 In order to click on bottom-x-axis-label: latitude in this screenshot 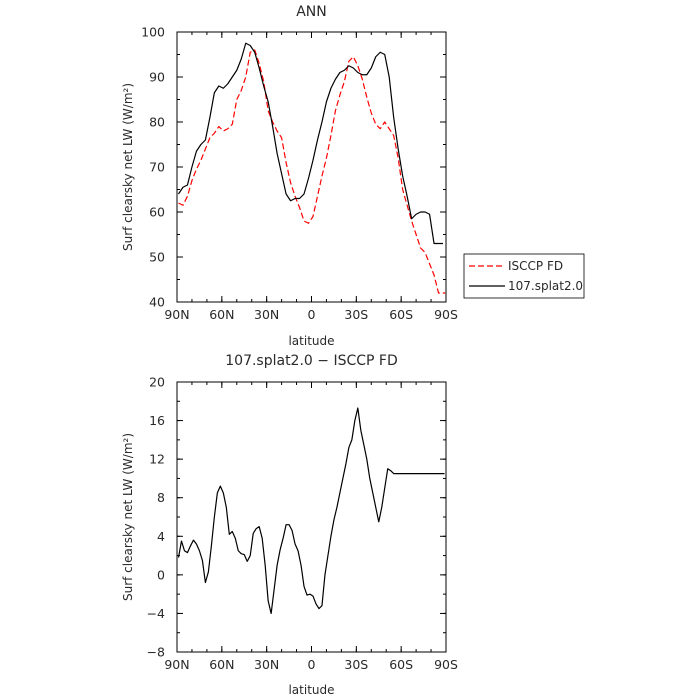, I will do `click(311, 690)`.